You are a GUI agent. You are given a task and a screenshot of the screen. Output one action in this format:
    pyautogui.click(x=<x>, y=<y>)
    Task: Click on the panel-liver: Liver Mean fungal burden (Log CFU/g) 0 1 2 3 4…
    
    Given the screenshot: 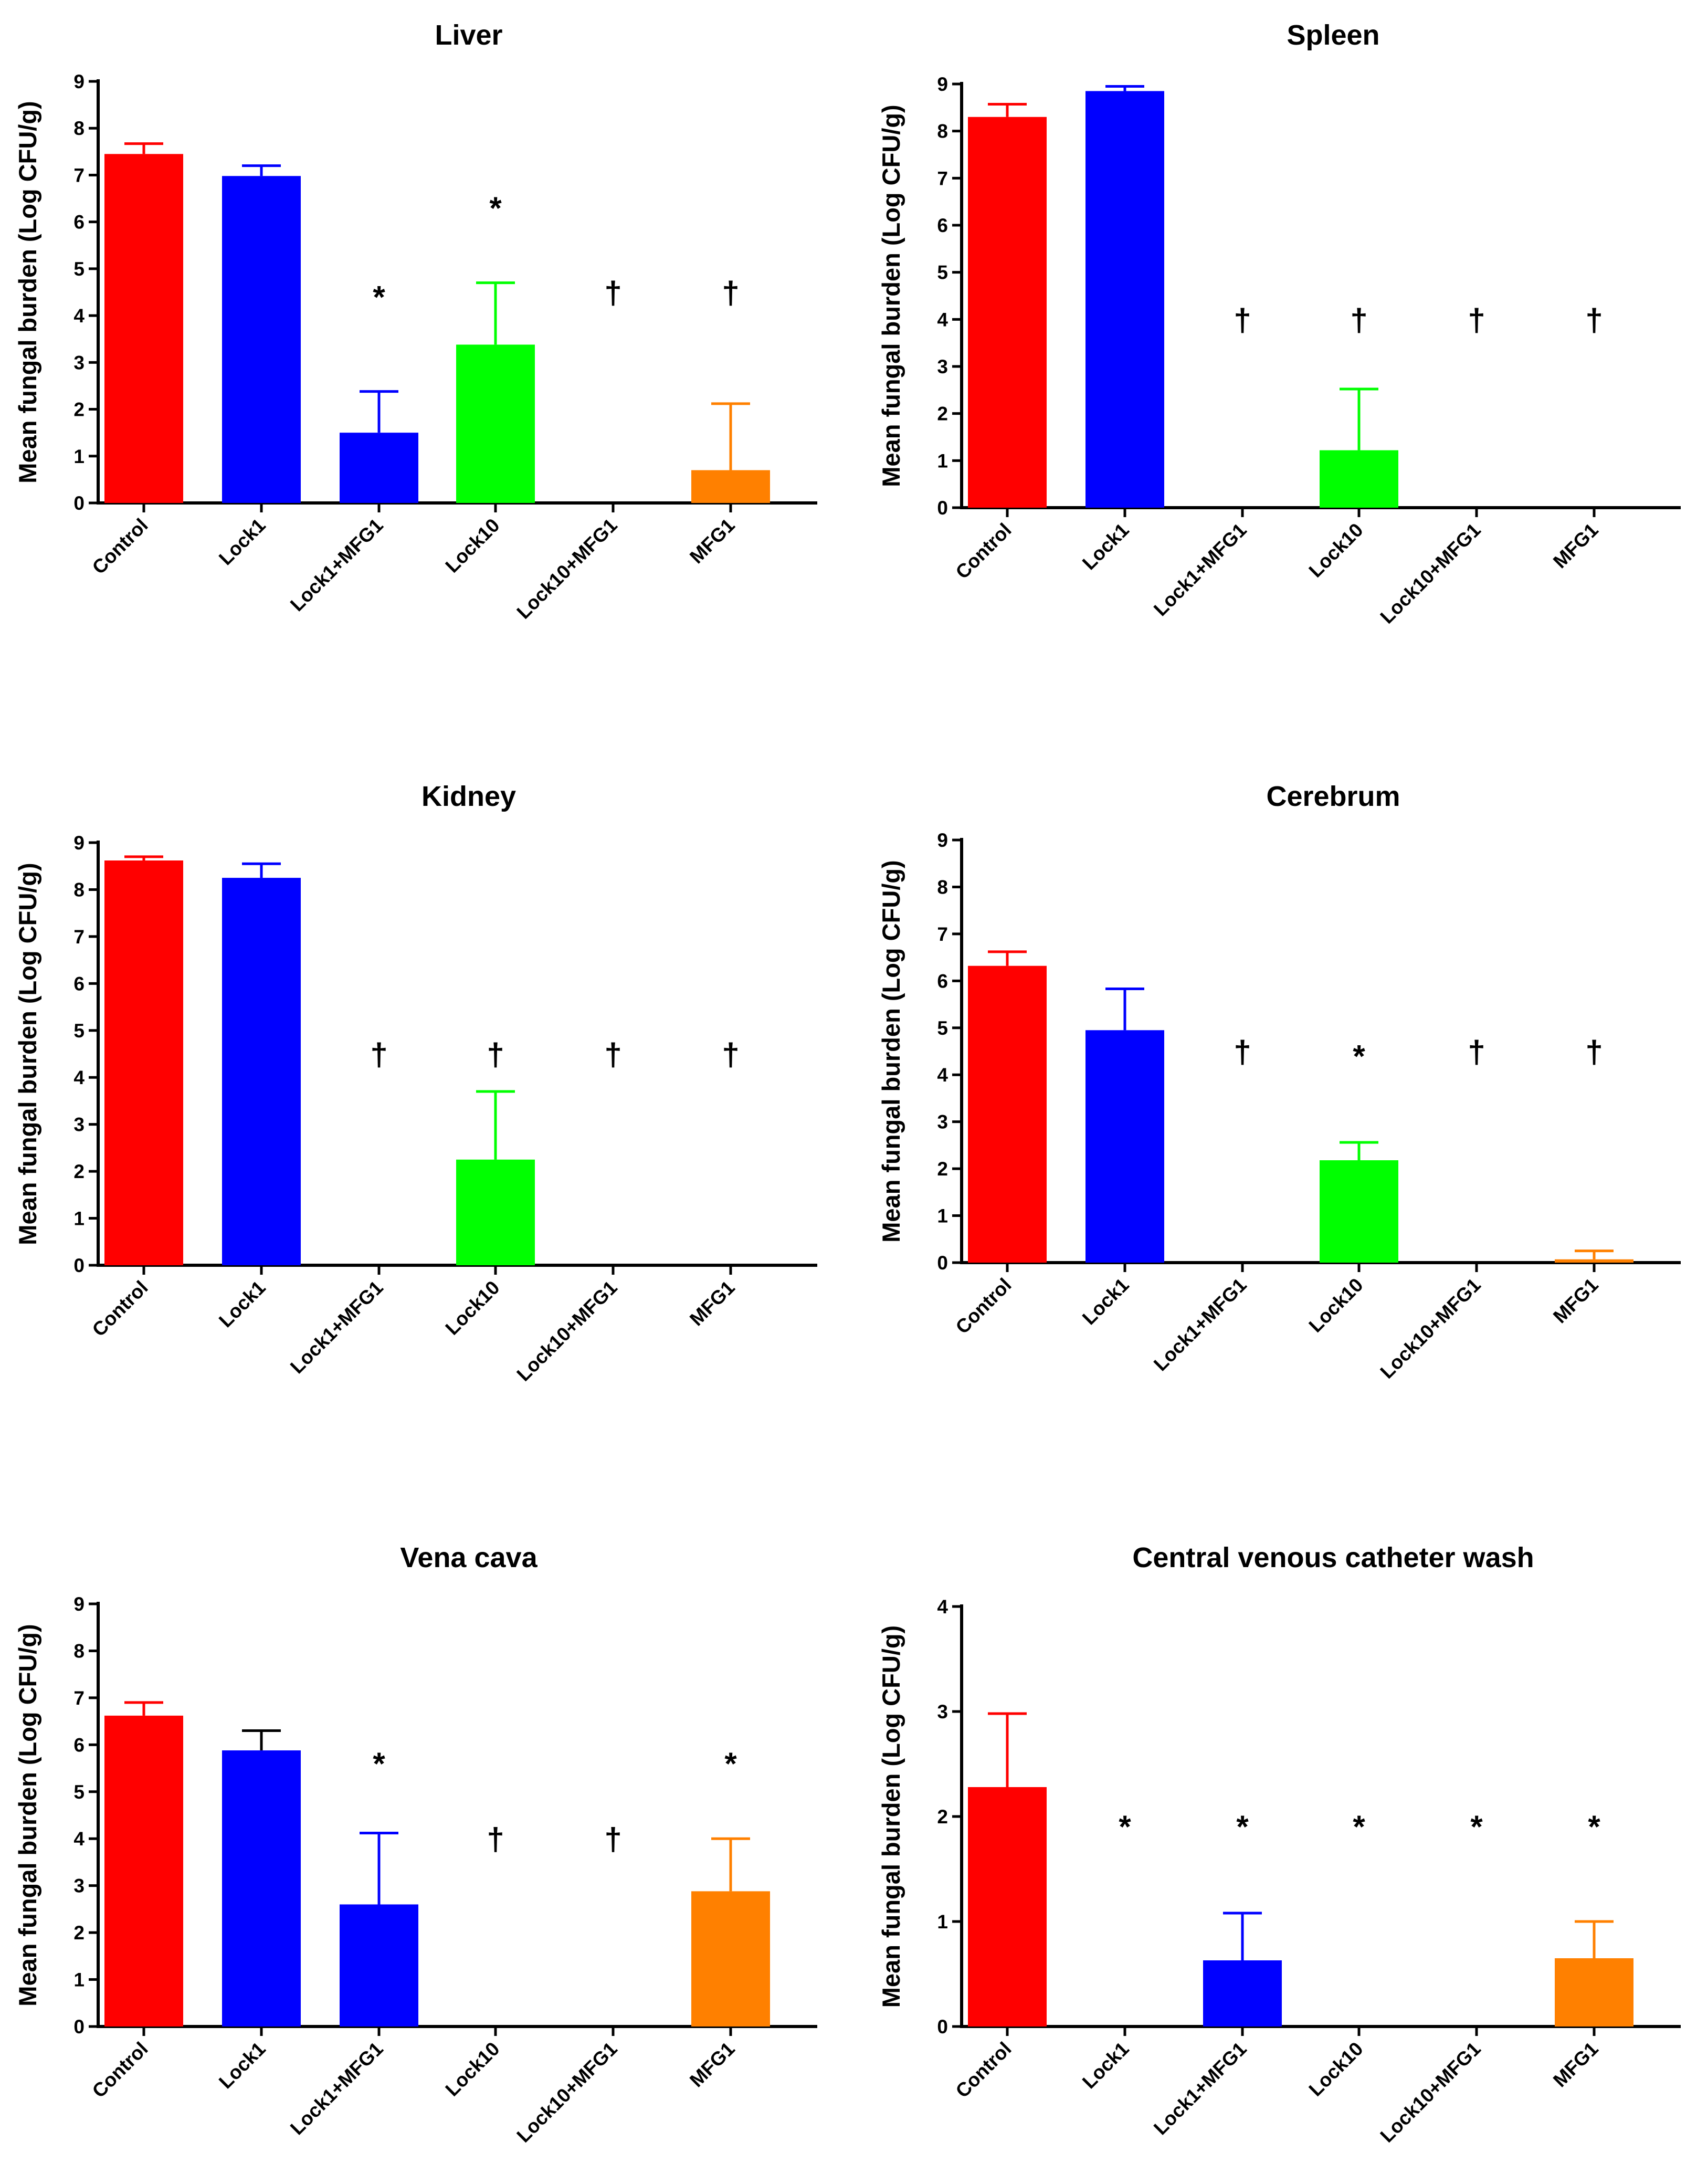 What is the action you would take?
    pyautogui.click(x=415, y=321)
    